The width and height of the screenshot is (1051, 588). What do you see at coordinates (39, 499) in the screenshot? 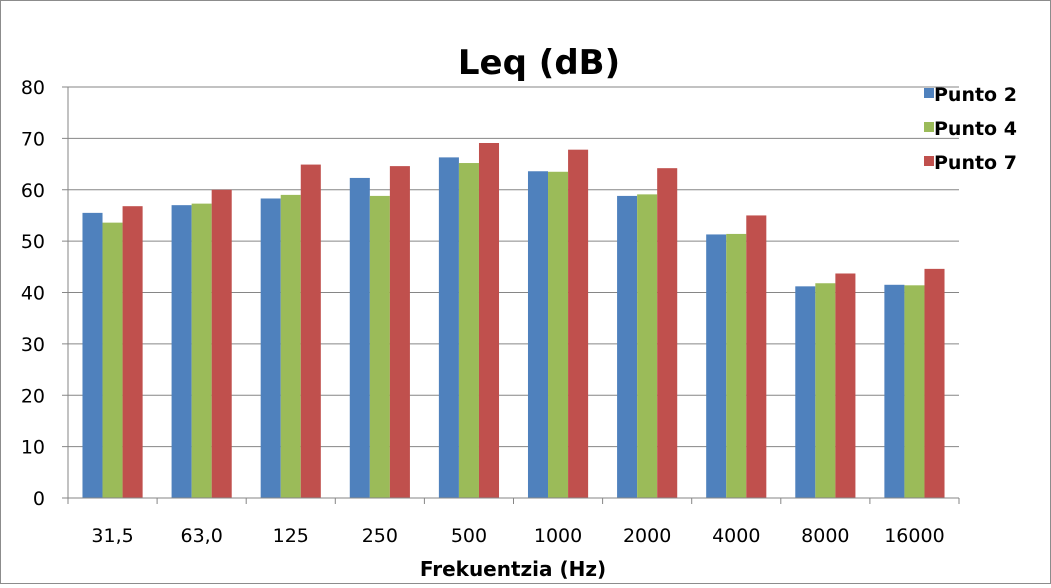
I see `y-tick-label: 0` at bounding box center [39, 499].